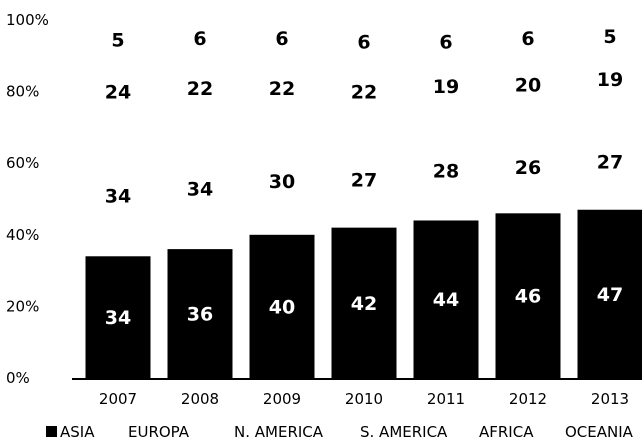 This screenshot has height=445, width=642. I want to click on x-tick-label: 2013, so click(610, 399).